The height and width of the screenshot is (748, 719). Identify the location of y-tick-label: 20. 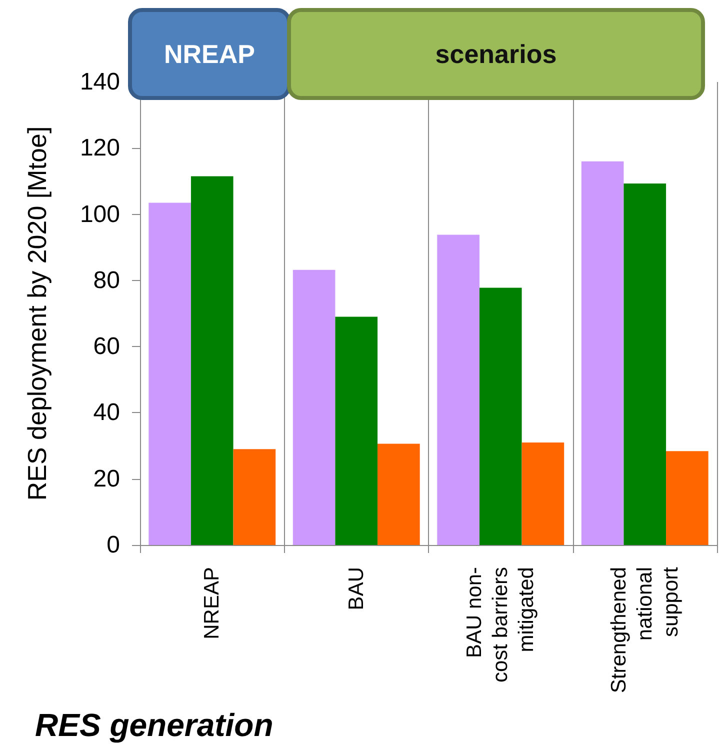
(106, 478).